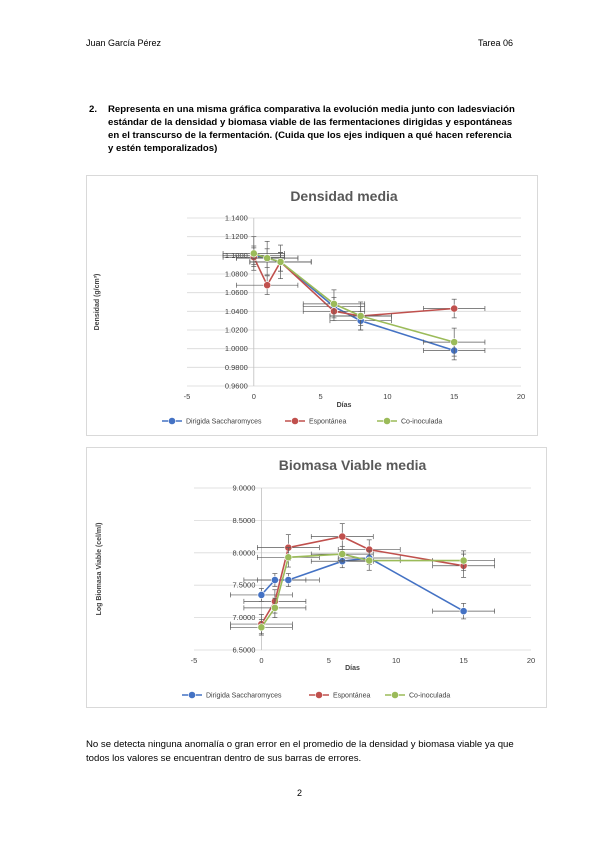  Describe the element at coordinates (243, 520) in the screenshot. I see `y-tick-label: 8.5000` at that location.